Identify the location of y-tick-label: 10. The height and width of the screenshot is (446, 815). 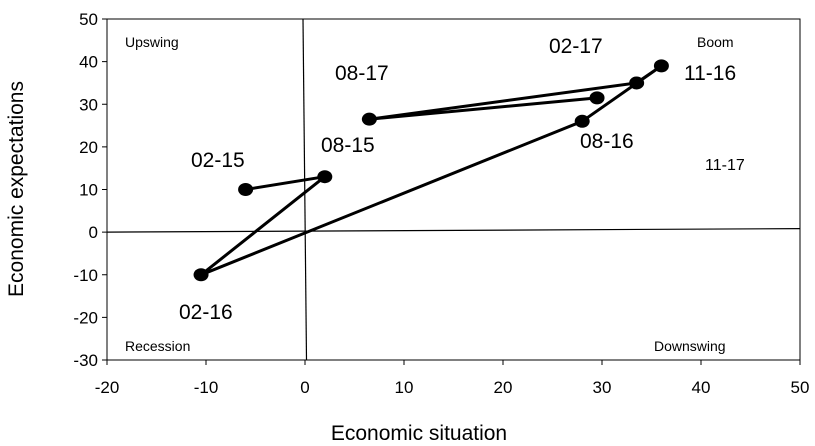
(88, 190).